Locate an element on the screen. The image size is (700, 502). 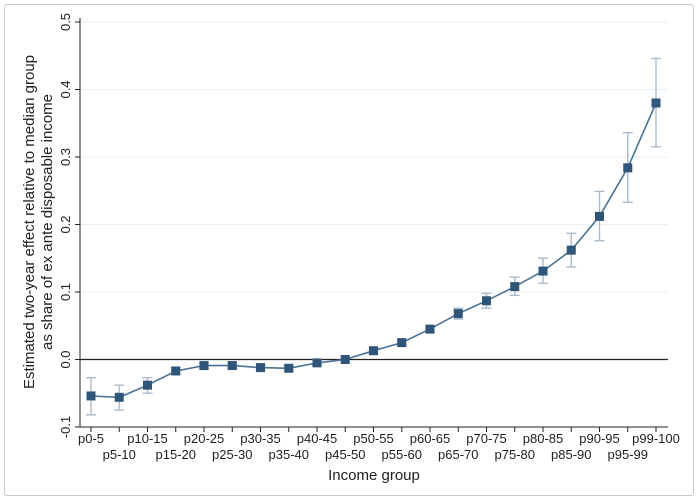
y-tick-label: -0.1 is located at coordinates (65, 427).